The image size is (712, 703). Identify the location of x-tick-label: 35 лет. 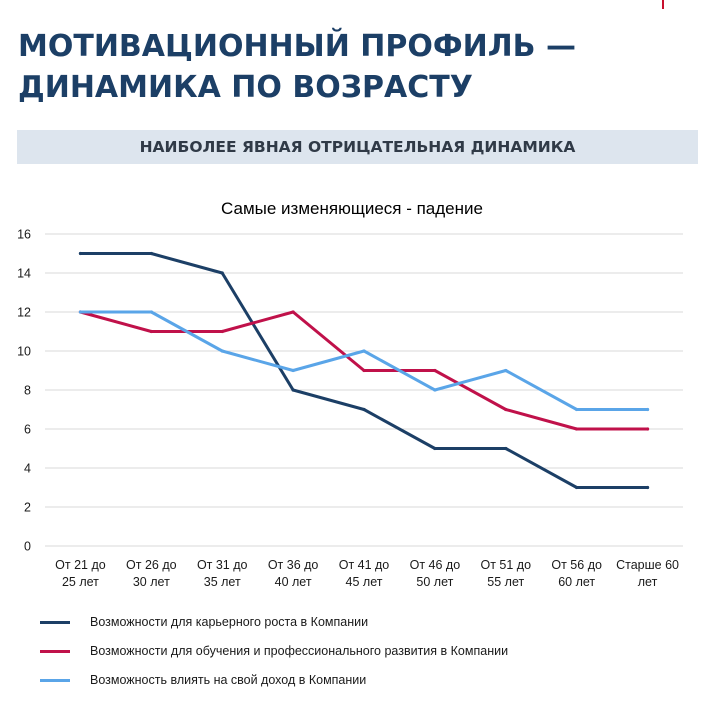
(222, 582).